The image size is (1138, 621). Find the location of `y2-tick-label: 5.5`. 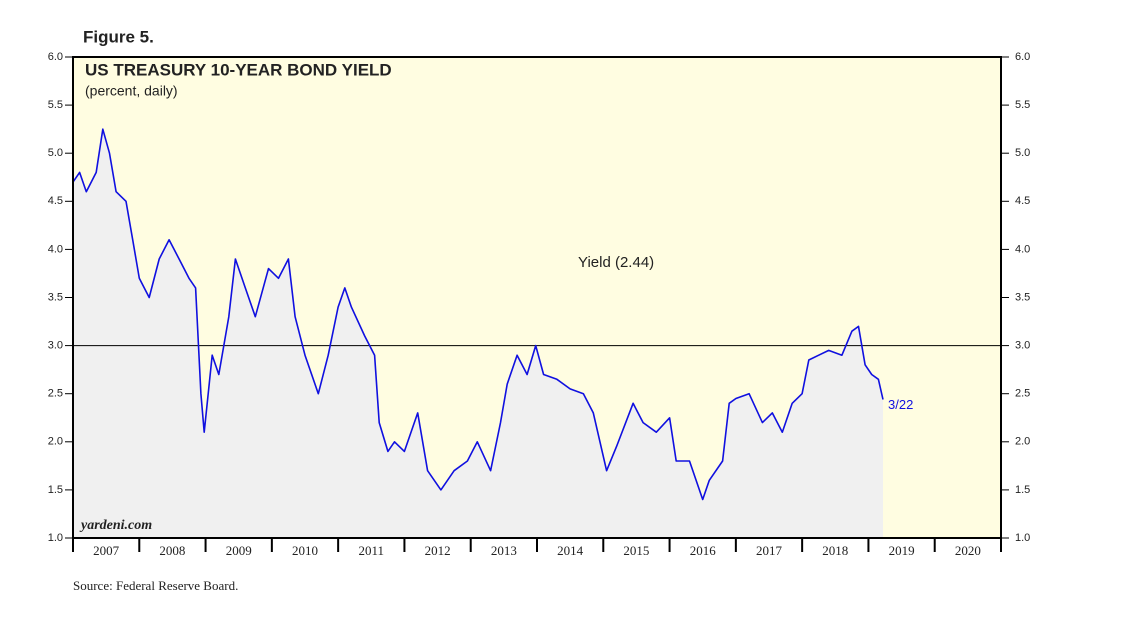

y2-tick-label: 5.5 is located at coordinates (1022, 105).